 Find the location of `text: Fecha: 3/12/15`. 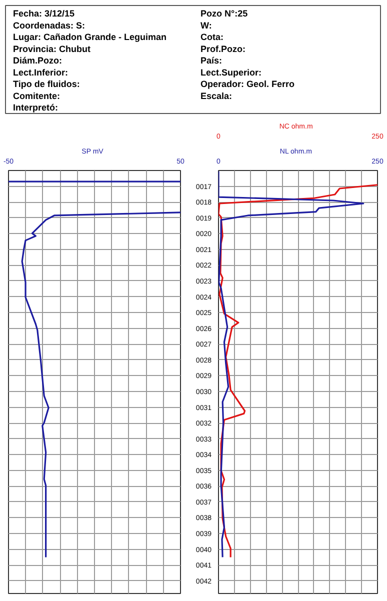

text: Fecha: 3/12/15 is located at coordinates (44, 13).